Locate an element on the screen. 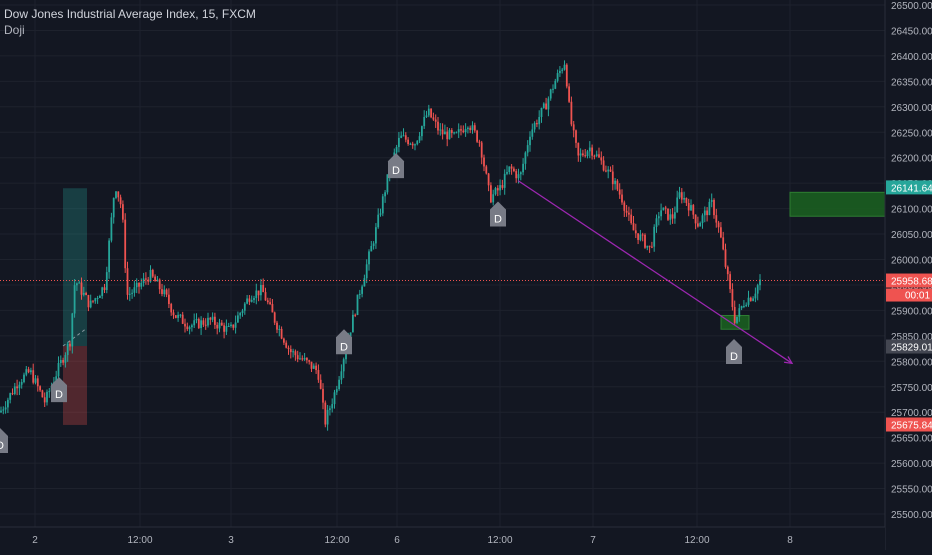 The width and height of the screenshot is (932, 555). price-tick-label: 26050.00 is located at coordinates (911, 235).